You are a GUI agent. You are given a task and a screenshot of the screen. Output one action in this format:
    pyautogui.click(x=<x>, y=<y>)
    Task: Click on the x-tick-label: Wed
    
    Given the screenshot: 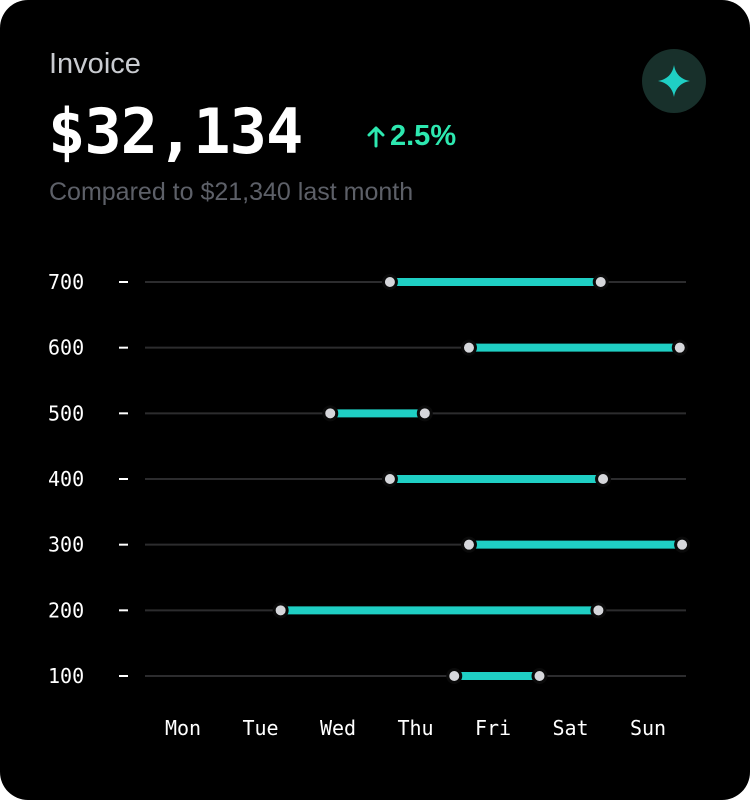 What is the action you would take?
    pyautogui.click(x=338, y=728)
    